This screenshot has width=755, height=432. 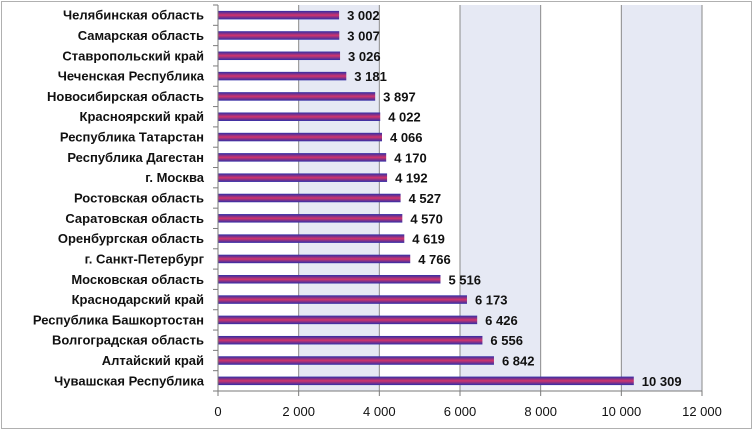 I want to click on value-label: 3 897, so click(x=399, y=96).